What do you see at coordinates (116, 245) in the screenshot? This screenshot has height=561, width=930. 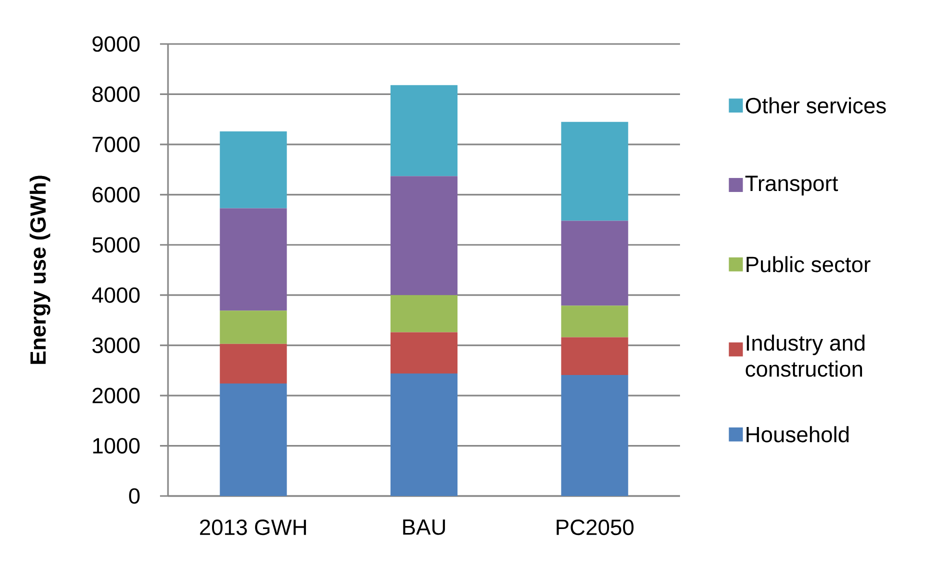 I see `y-tick-label: 5000` at bounding box center [116, 245].